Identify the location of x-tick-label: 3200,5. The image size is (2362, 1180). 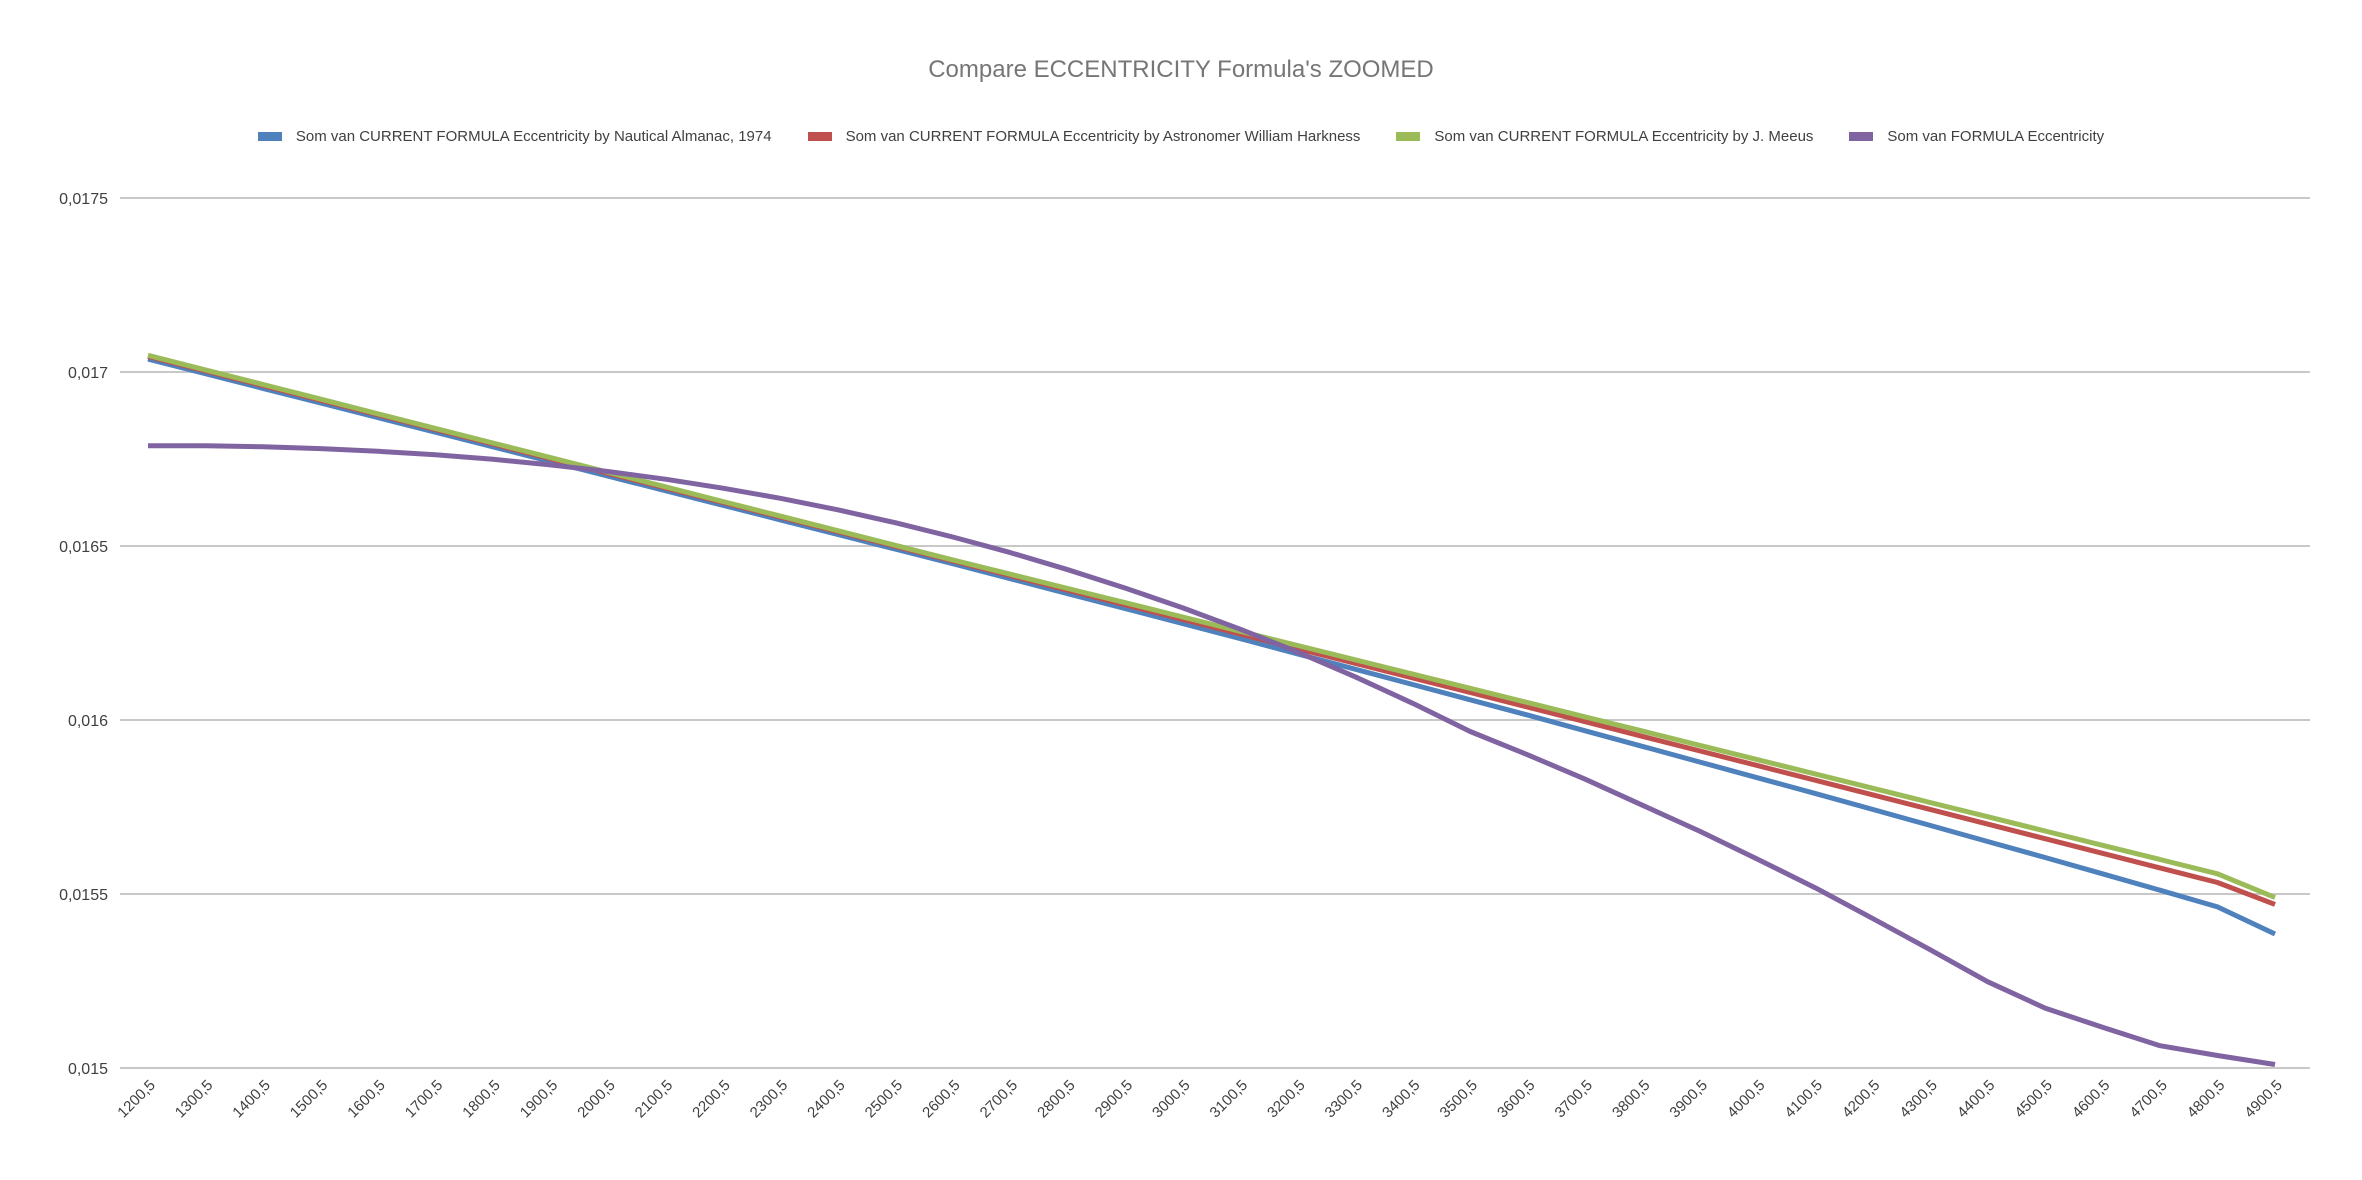
(1286, 1099).